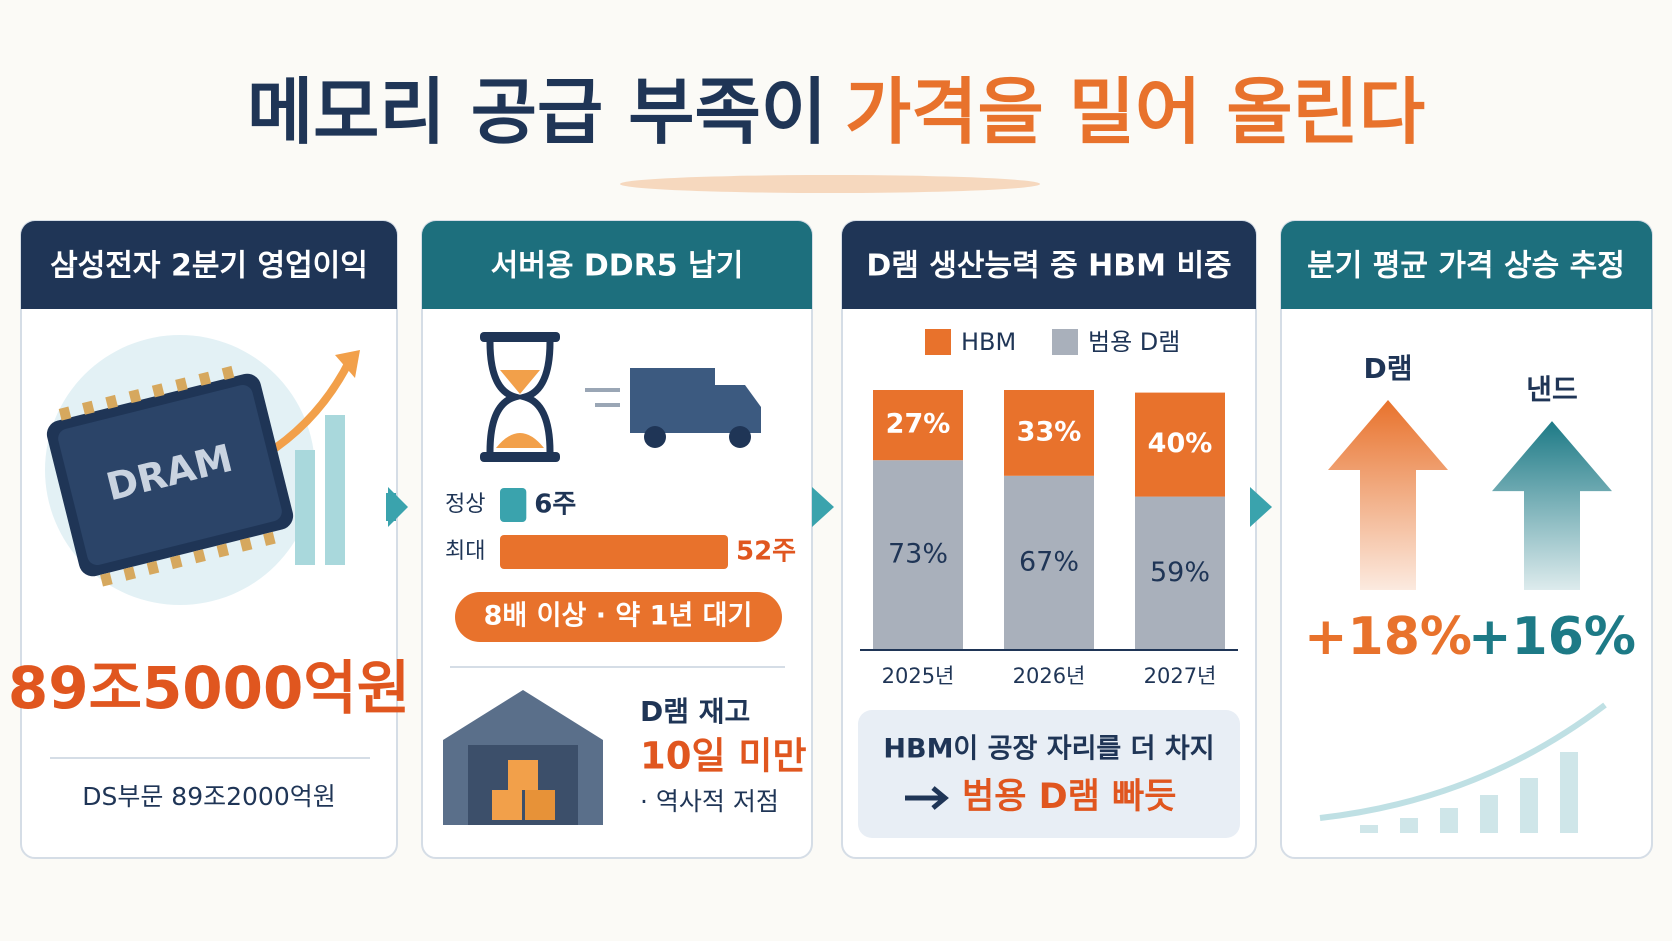  I want to click on price-arrows: D램 +18% 낸드 +16%, so click(1470, 509).